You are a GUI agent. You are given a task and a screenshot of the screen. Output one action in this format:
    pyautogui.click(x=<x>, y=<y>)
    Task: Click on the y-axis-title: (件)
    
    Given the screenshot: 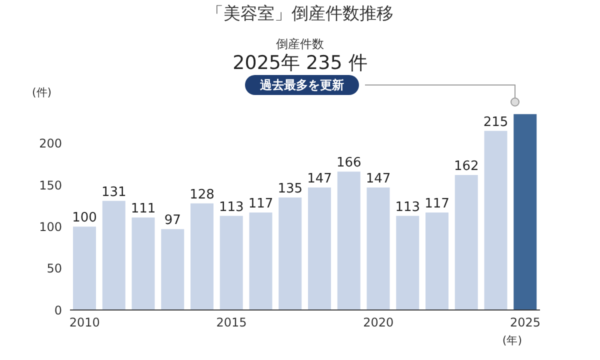 What is the action you would take?
    pyautogui.click(x=42, y=92)
    